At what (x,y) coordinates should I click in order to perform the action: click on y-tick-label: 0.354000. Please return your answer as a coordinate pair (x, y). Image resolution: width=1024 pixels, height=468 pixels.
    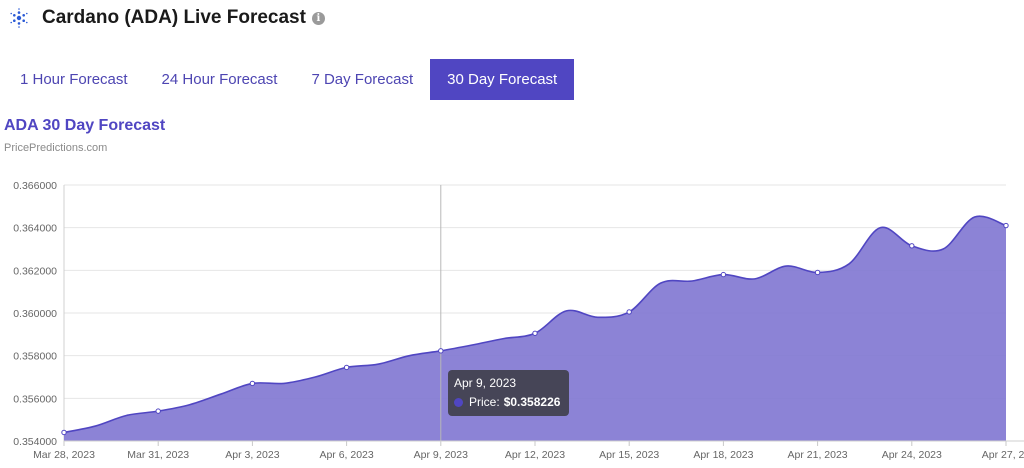
    Looking at the image, I should click on (35, 442).